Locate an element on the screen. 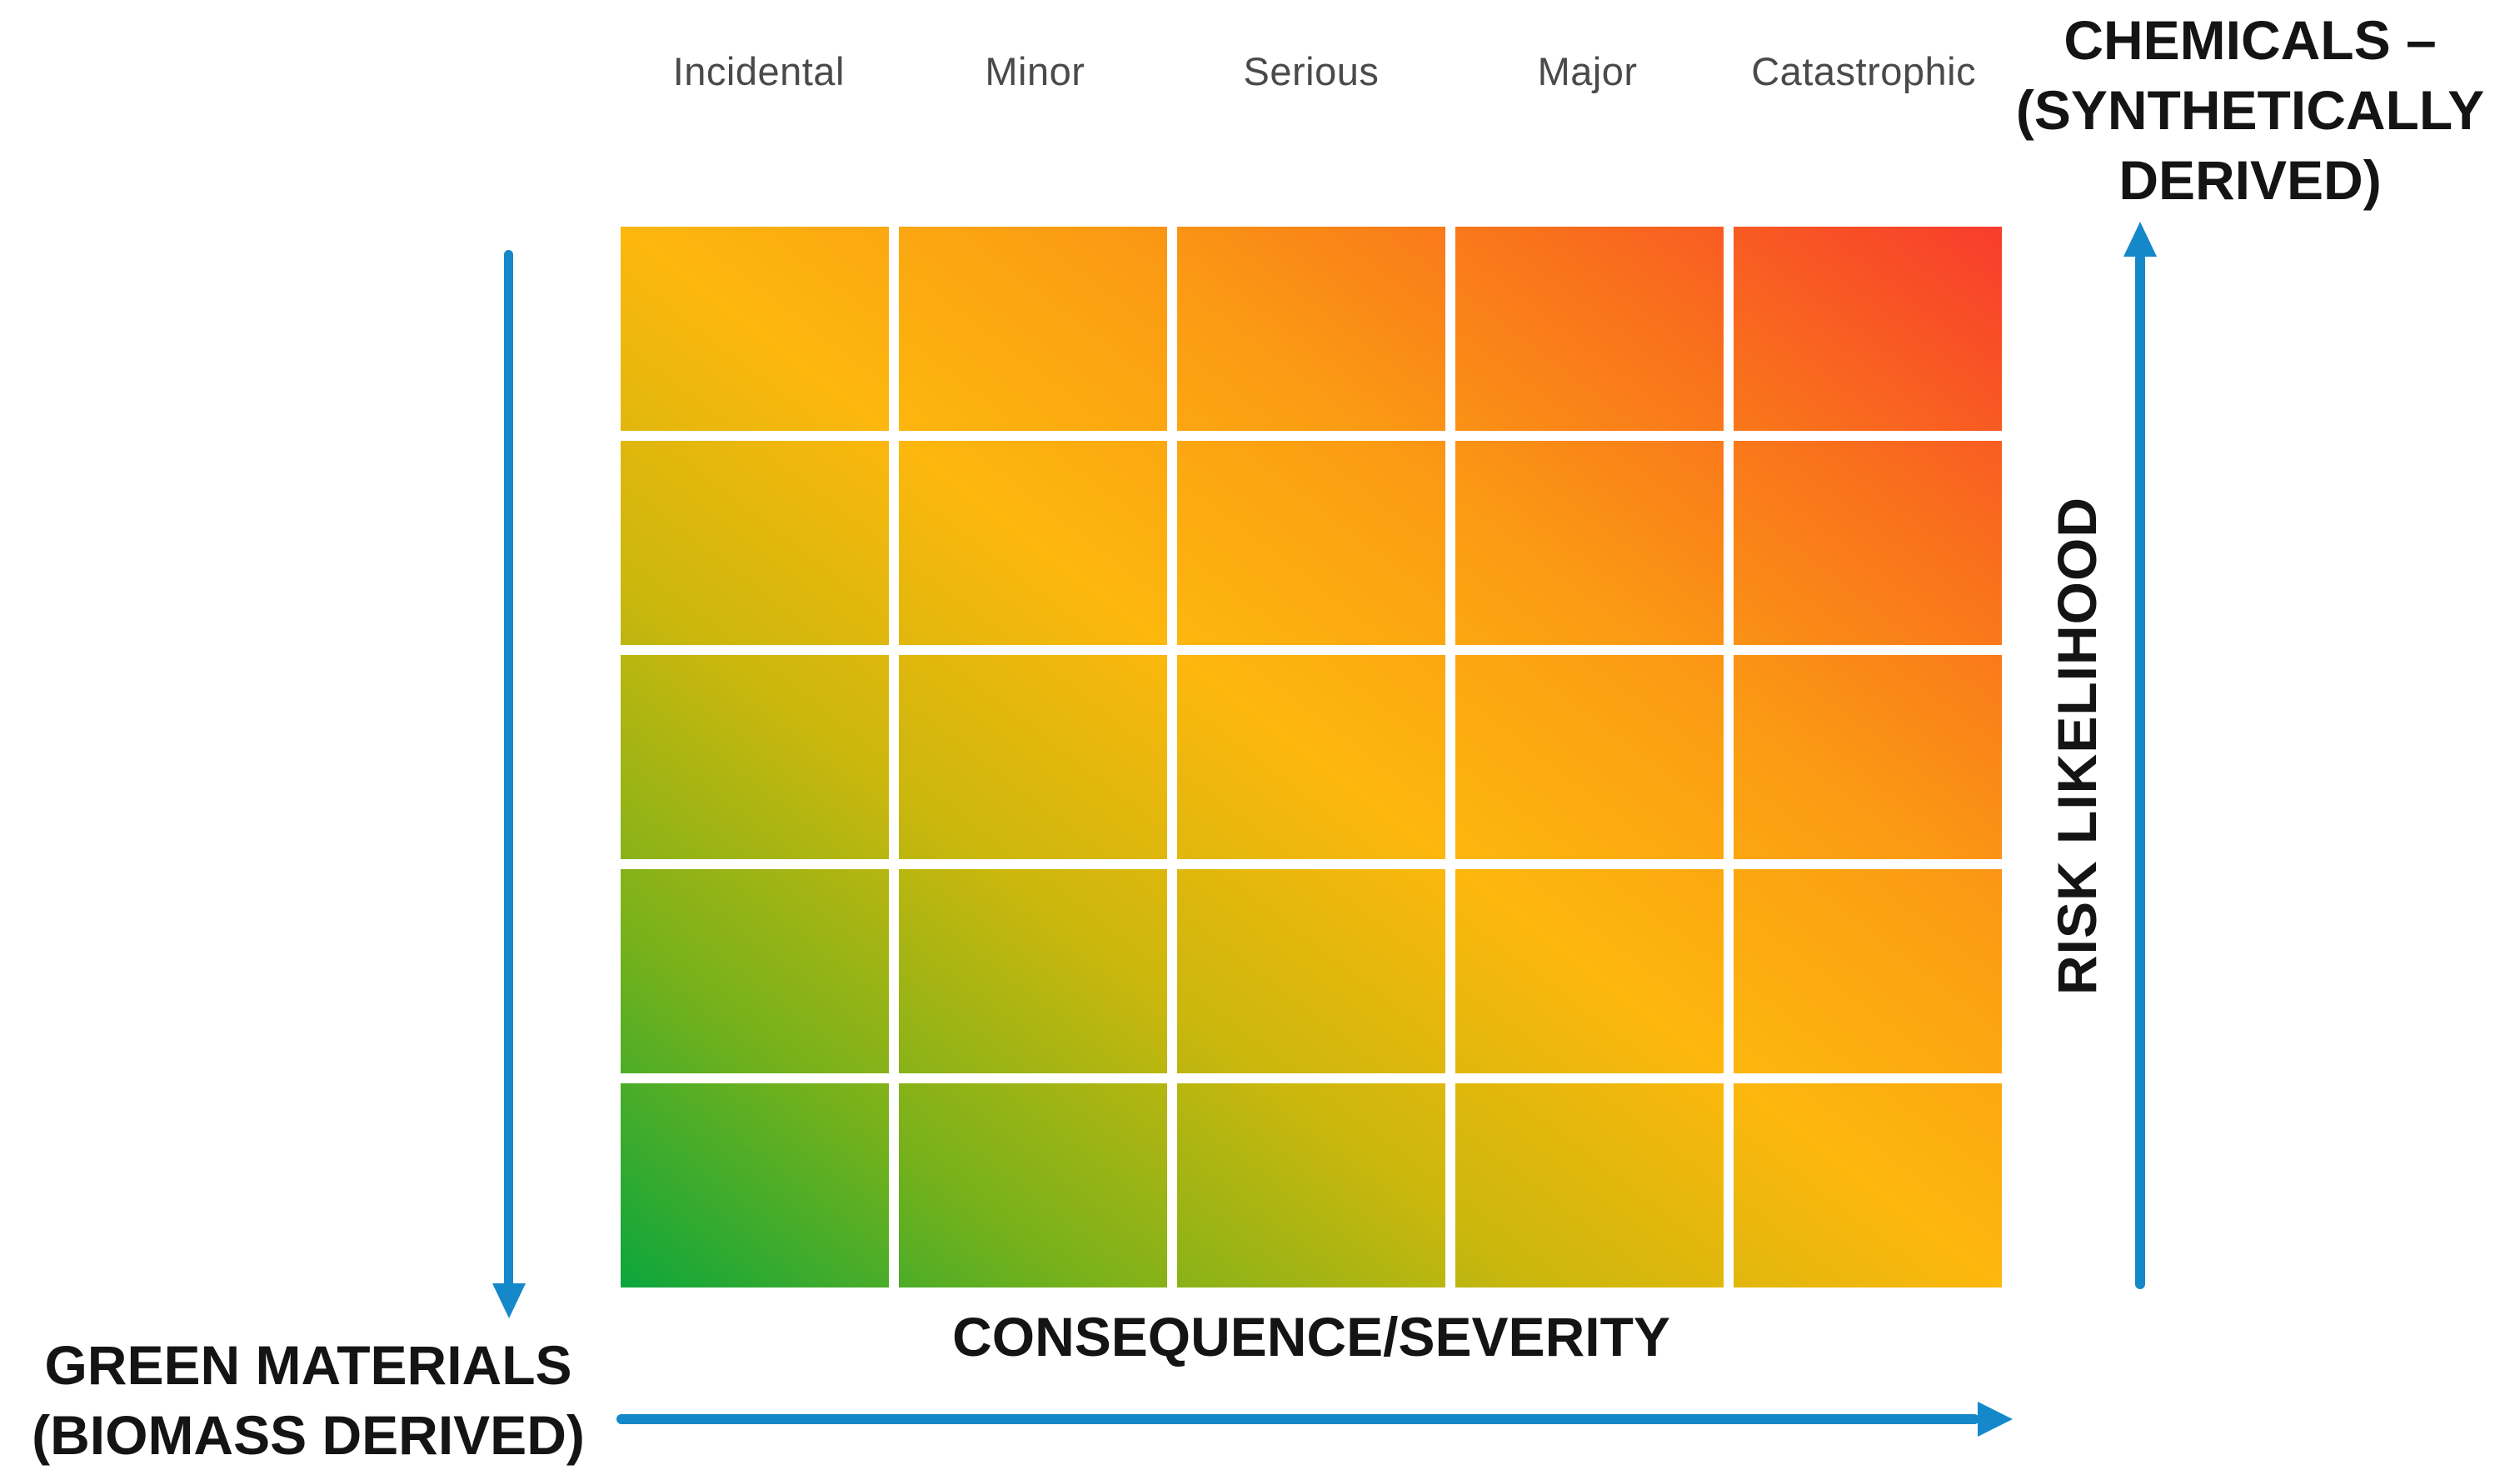 This screenshot has width=2520, height=1475. chemicals-label-line: (SYNTHETICALLY is located at coordinates (2250, 110).